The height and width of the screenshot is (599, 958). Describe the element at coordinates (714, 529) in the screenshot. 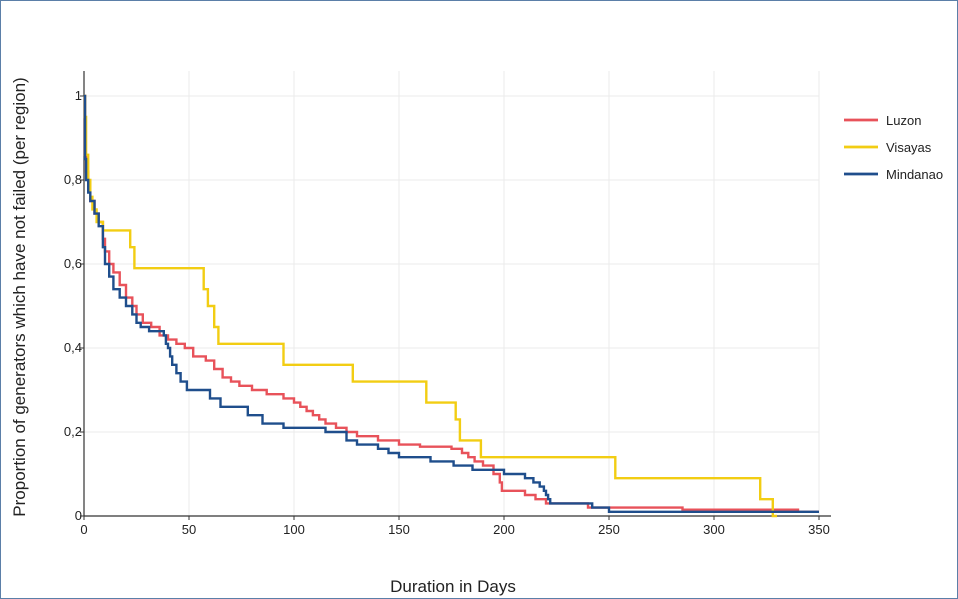

I see `x-tick-label: 300` at that location.